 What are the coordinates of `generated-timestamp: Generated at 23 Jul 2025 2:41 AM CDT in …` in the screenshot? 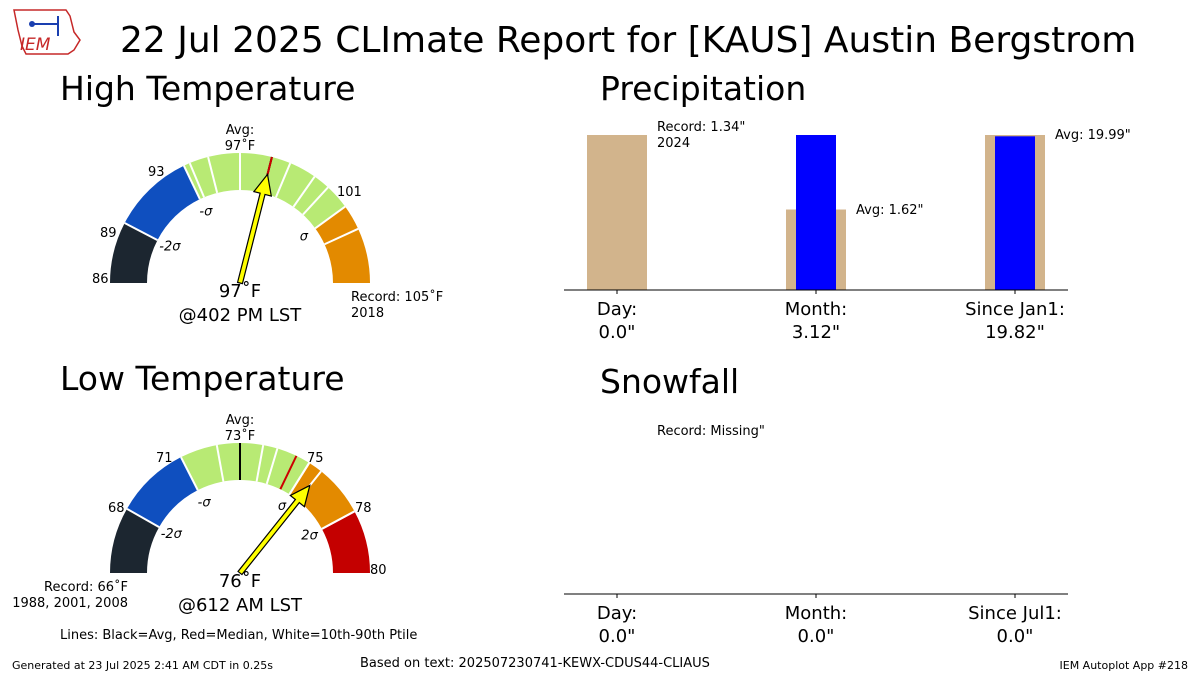 It's located at (142, 665).